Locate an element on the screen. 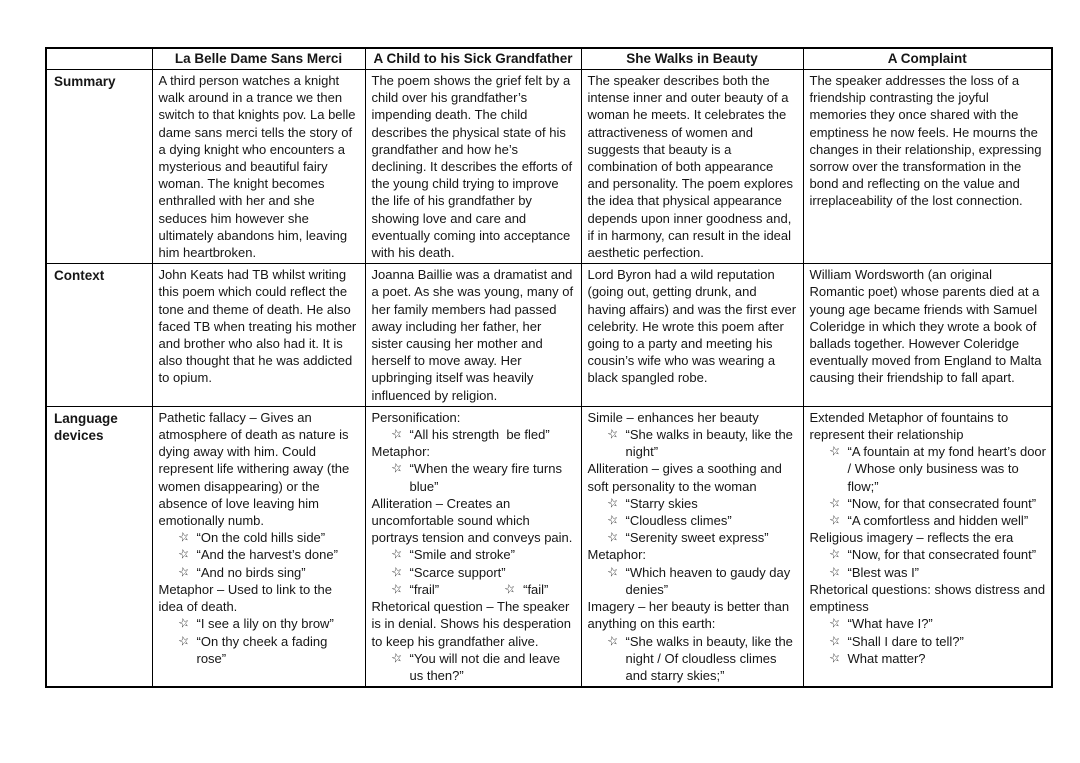  corner-cell is located at coordinates (99, 58).